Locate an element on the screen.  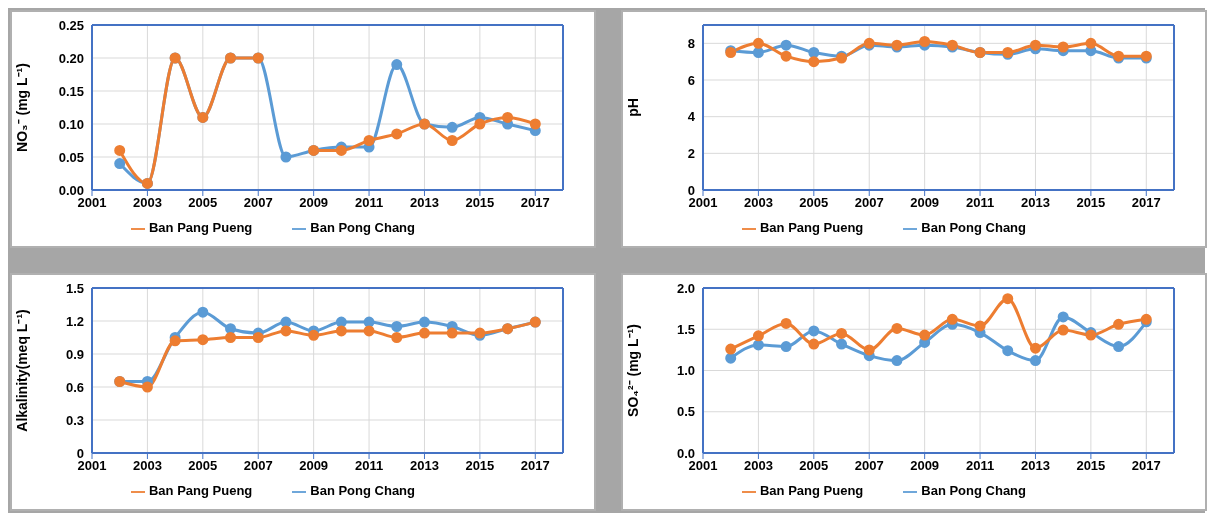
y-axis-title: pH is located at coordinates (632, 107).